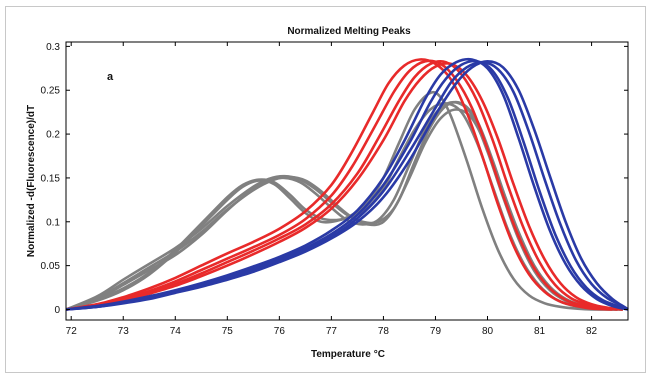 The height and width of the screenshot is (384, 653). I want to click on x-tick-label-7: 79, so click(436, 331).